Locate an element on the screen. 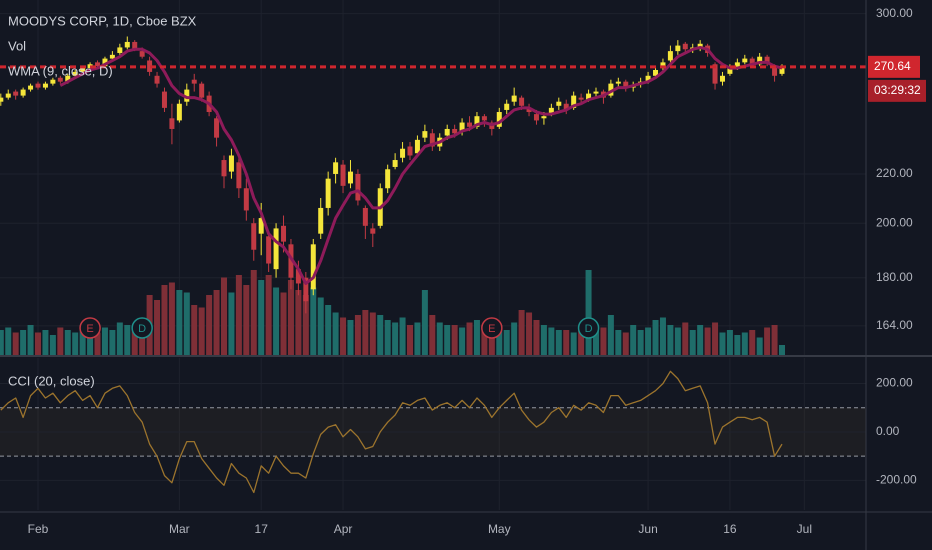 Image resolution: width=932 pixels, height=550 pixels. countdown-box is located at coordinates (897, 90).